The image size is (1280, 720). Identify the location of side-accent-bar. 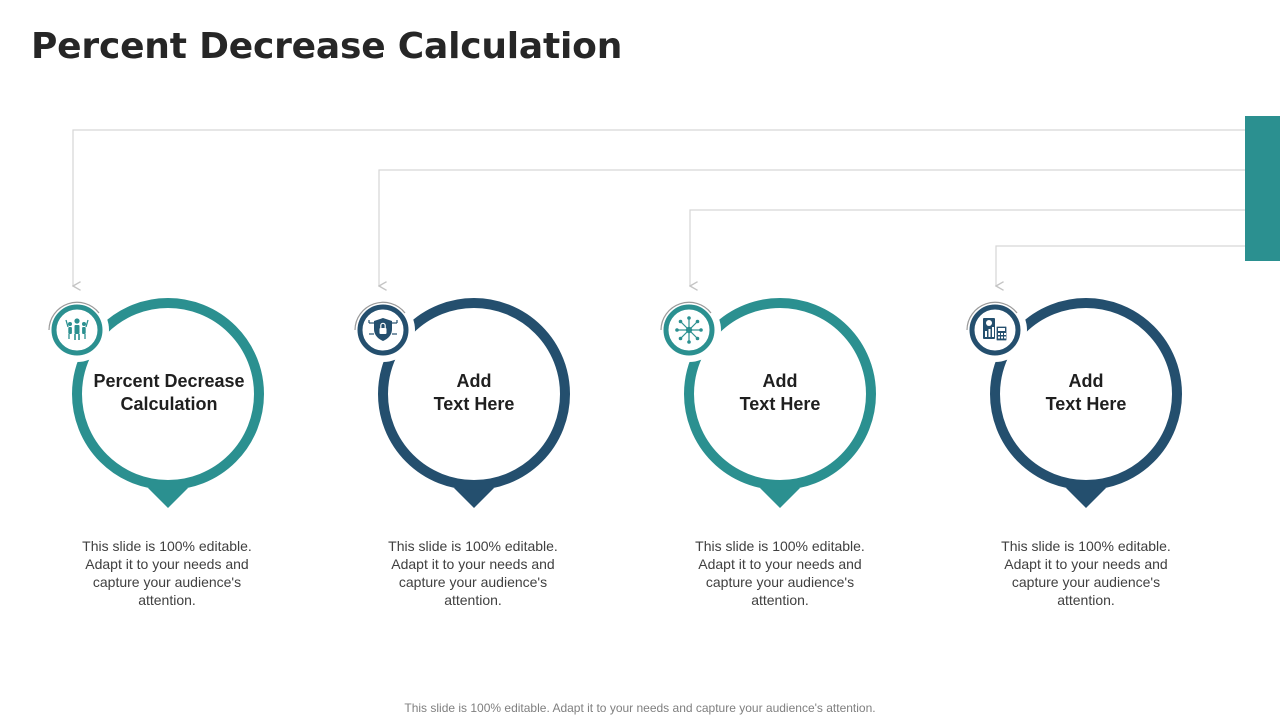
(1262, 188).